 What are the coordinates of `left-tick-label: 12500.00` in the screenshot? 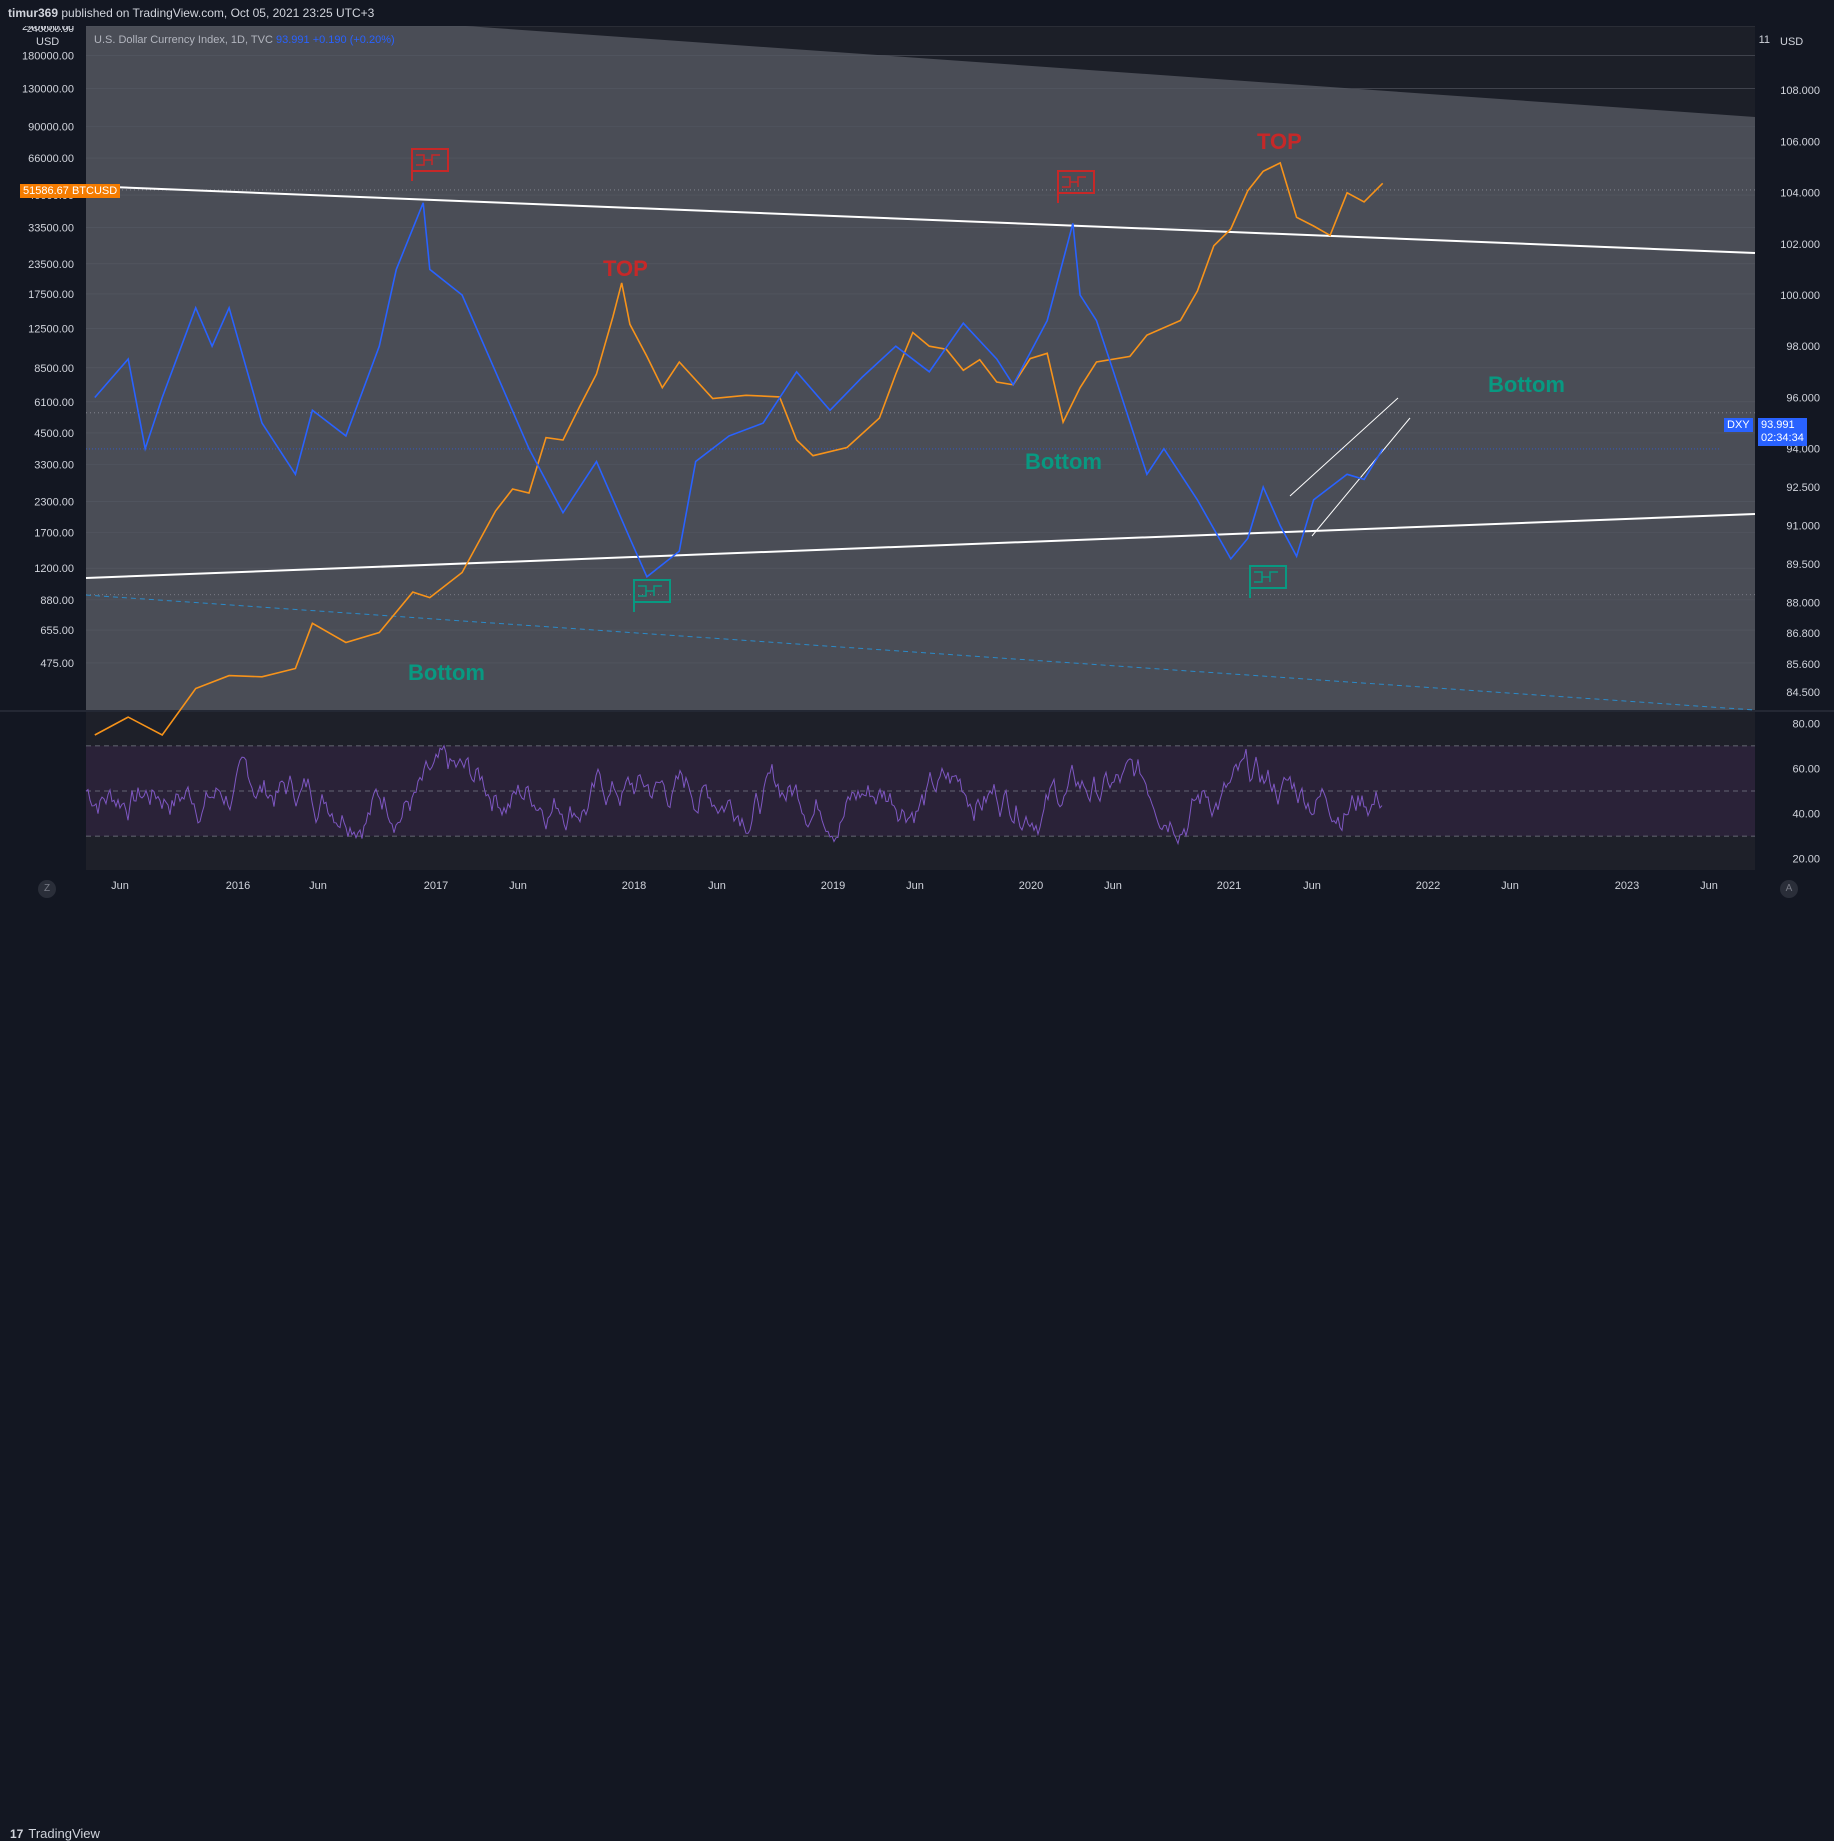 It's located at (51, 329).